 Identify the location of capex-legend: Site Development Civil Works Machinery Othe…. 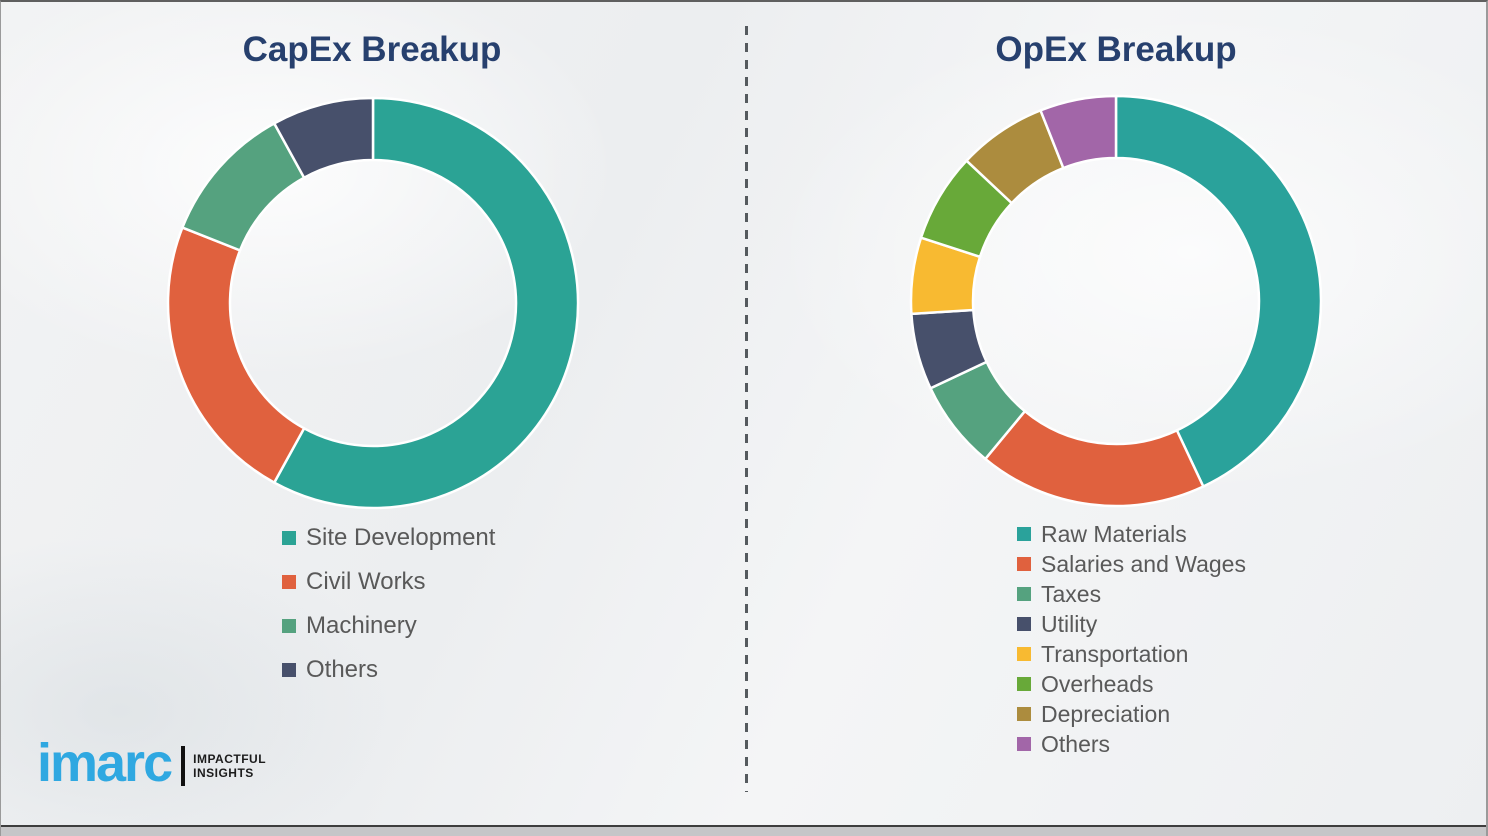
(388, 604).